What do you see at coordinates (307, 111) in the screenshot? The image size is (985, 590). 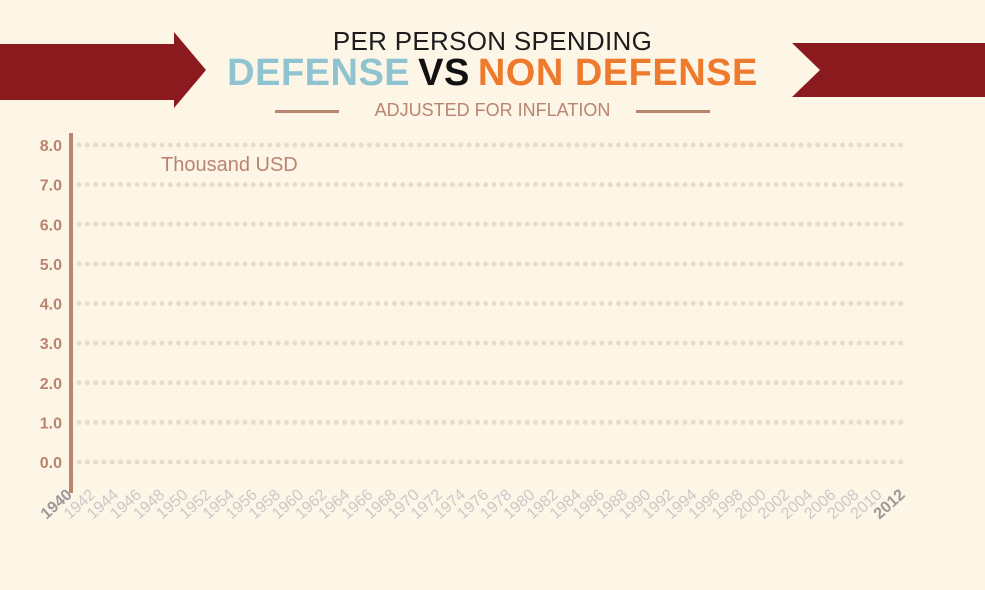 I see `subtitle-rule-left` at bounding box center [307, 111].